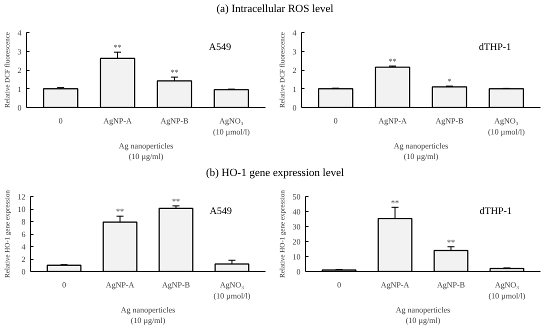  Describe the element at coordinates (296, 227) in the screenshot. I see `y-tick-label: 30` at that location.